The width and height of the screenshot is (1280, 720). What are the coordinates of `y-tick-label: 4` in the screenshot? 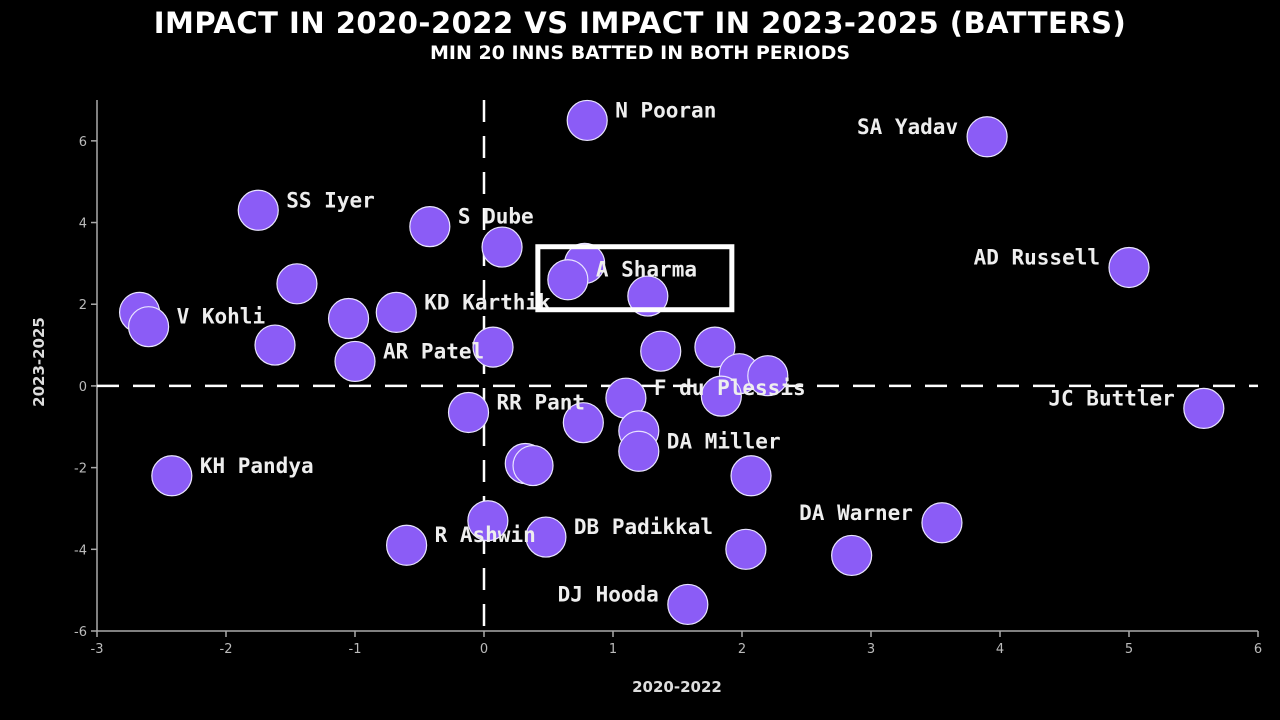 It's located at (83, 224).